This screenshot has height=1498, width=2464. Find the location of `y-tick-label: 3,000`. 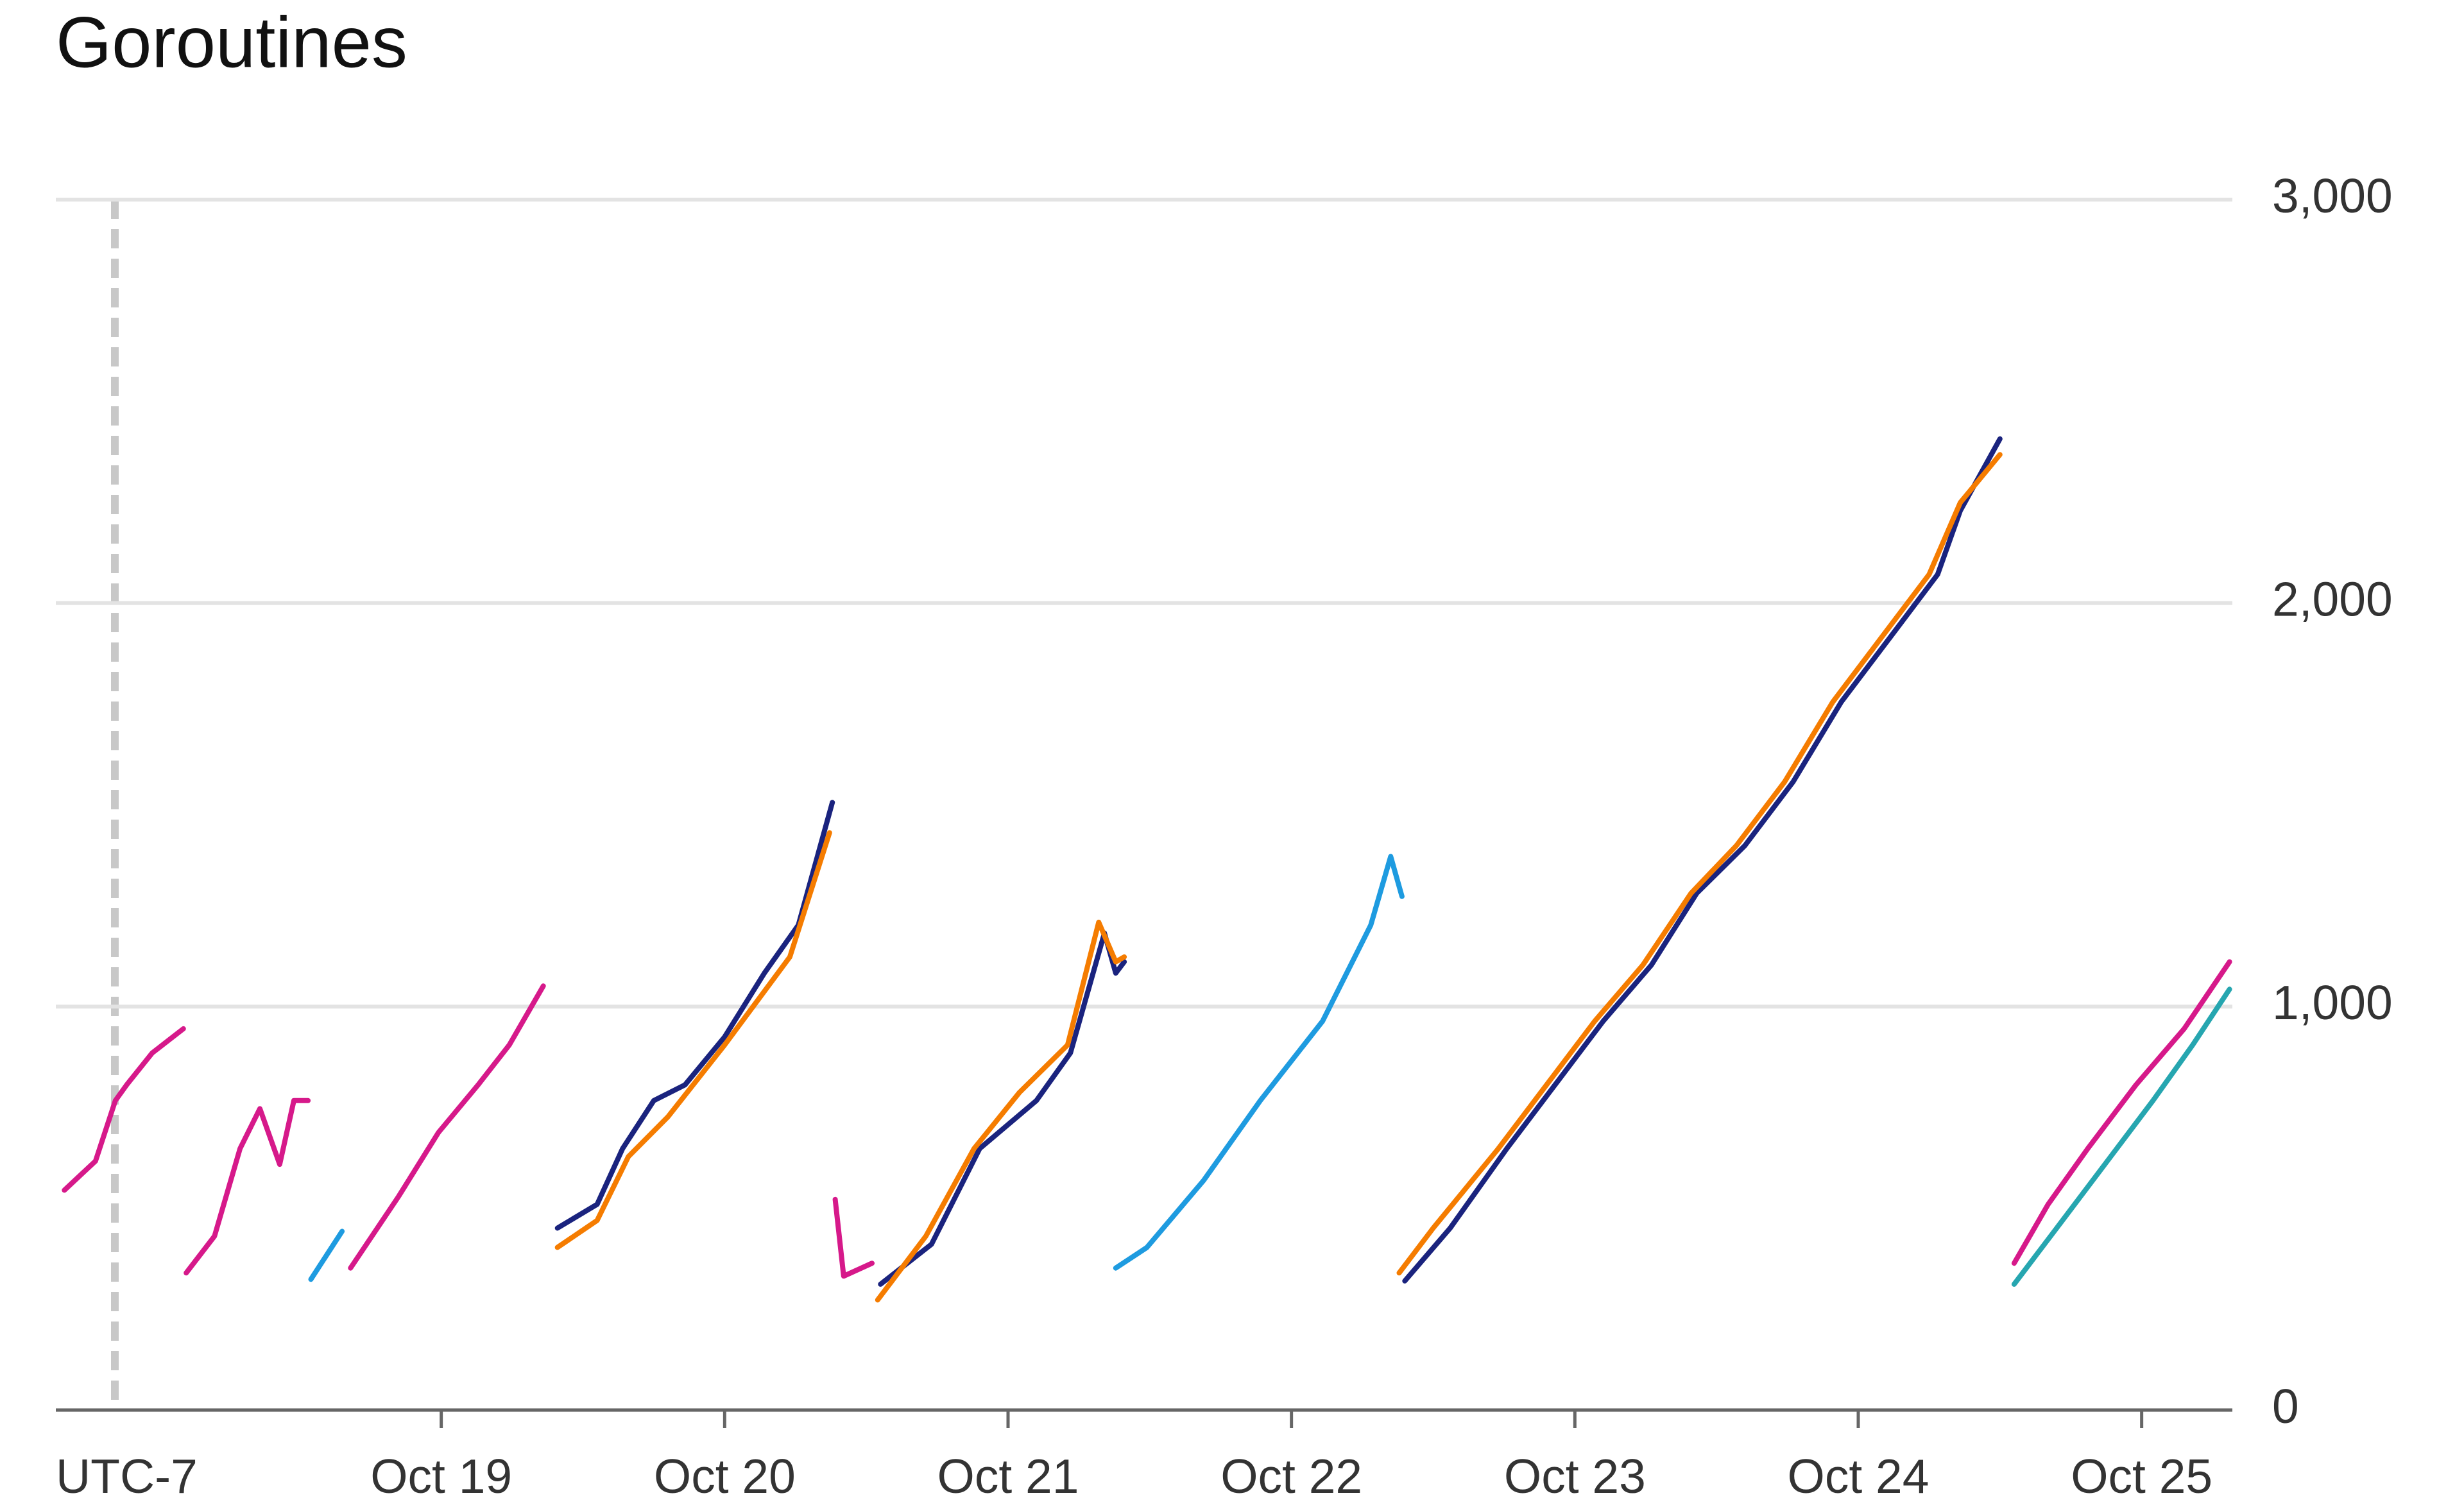

y-tick-label: 3,000 is located at coordinates (2332, 196).